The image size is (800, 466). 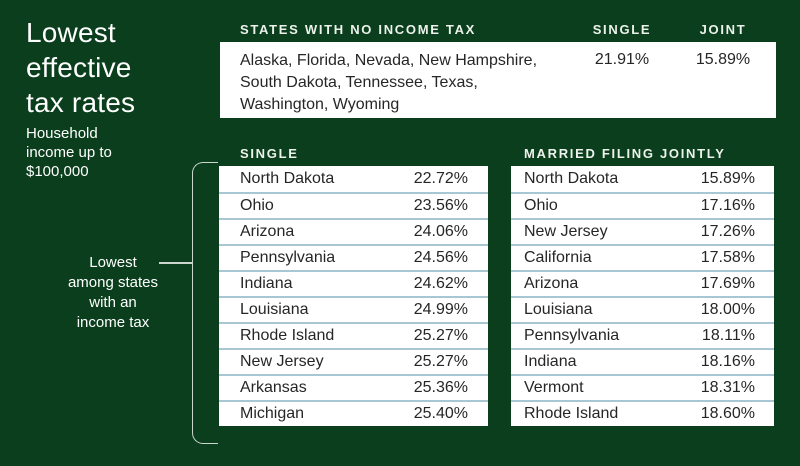 What do you see at coordinates (642, 335) in the screenshot?
I see `table-row: Pennsylvania 18.11%` at bounding box center [642, 335].